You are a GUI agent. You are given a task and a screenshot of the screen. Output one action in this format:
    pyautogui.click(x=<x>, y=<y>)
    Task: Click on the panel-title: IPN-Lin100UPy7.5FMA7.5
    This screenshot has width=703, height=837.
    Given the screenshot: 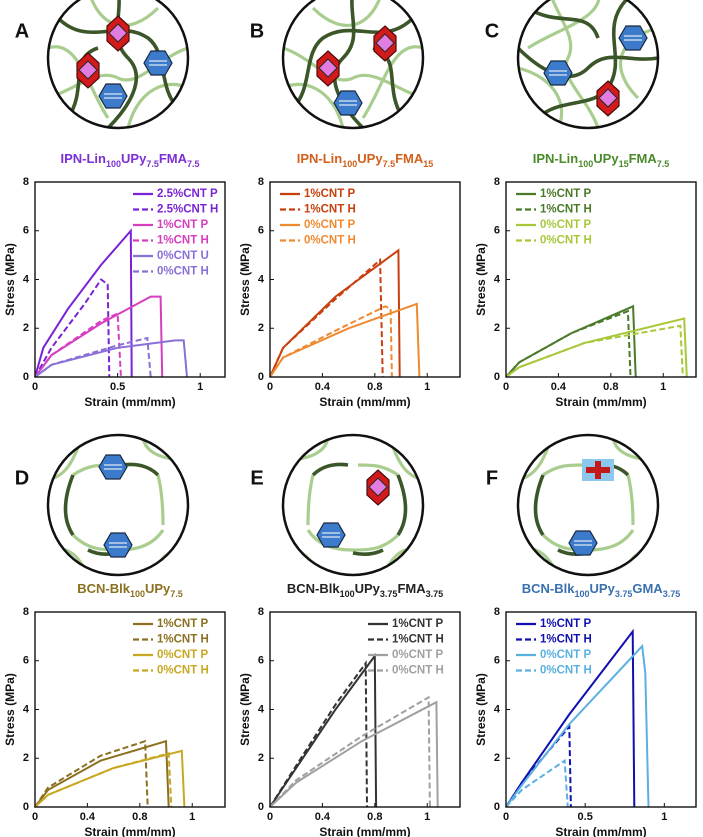 What is the action you would take?
    pyautogui.click(x=129, y=160)
    